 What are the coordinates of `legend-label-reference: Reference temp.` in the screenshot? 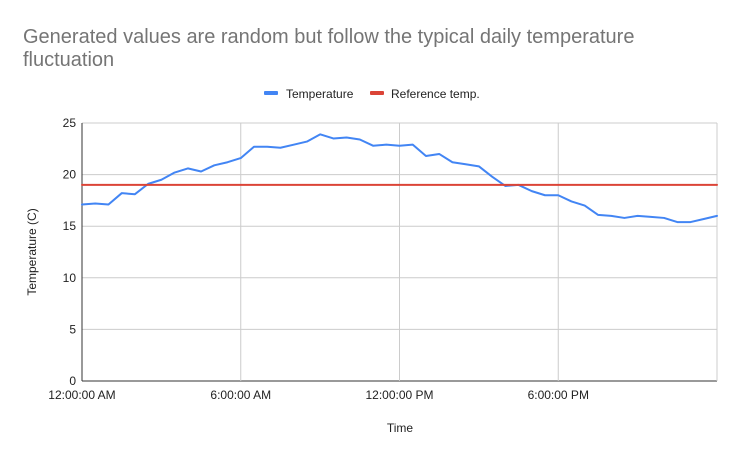 It's located at (435, 94).